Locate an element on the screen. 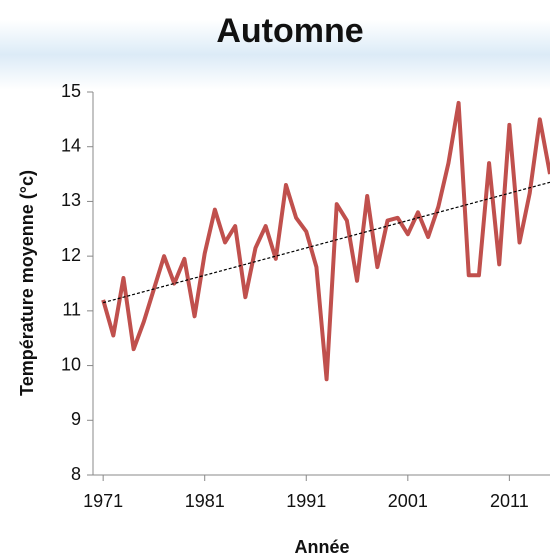  y-axis-label: Température moyenne (°c) is located at coordinates (27, 283).